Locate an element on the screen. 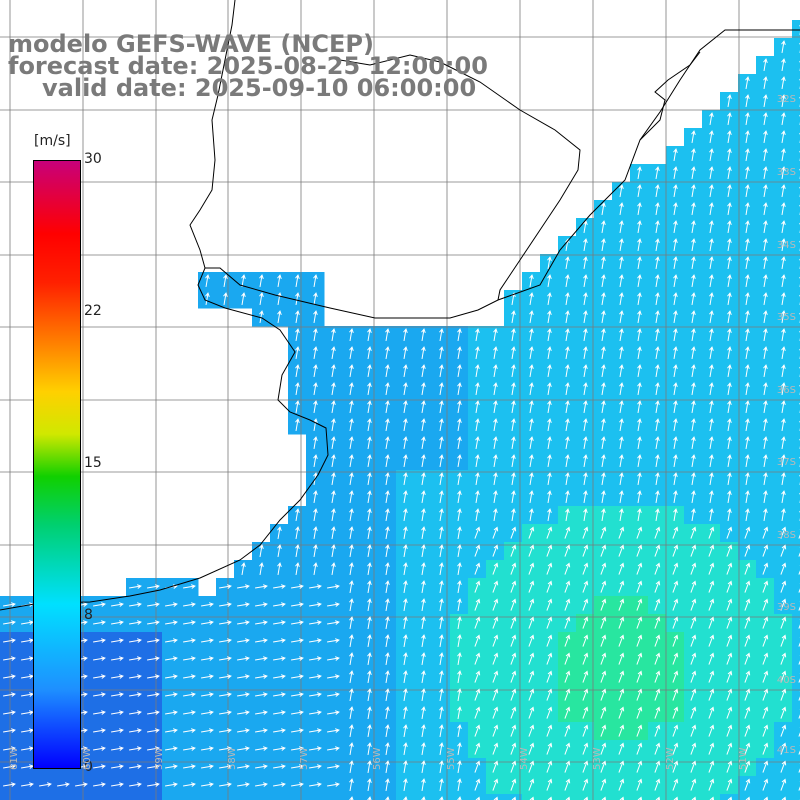 Image resolution: width=800 pixels, height=800 pixels. lon-label: 53W is located at coordinates (597, 758).